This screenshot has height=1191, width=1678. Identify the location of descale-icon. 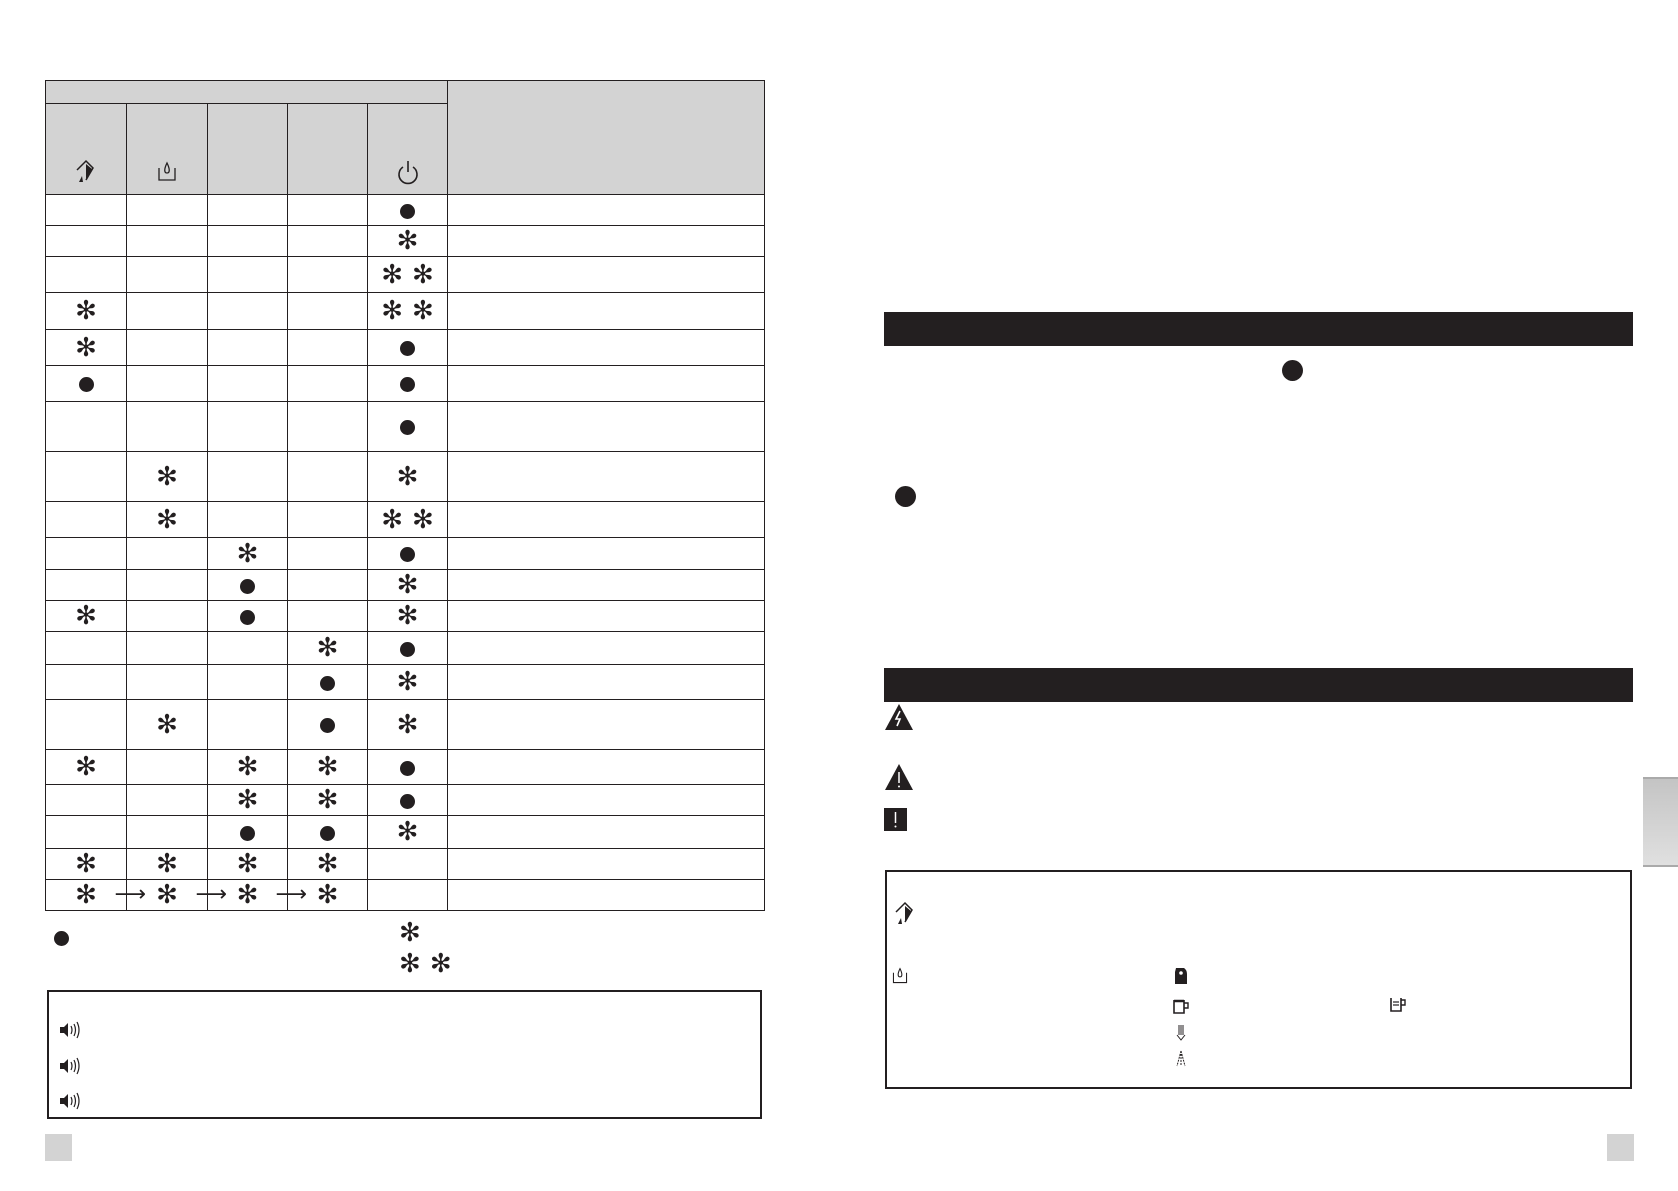
(85, 170).